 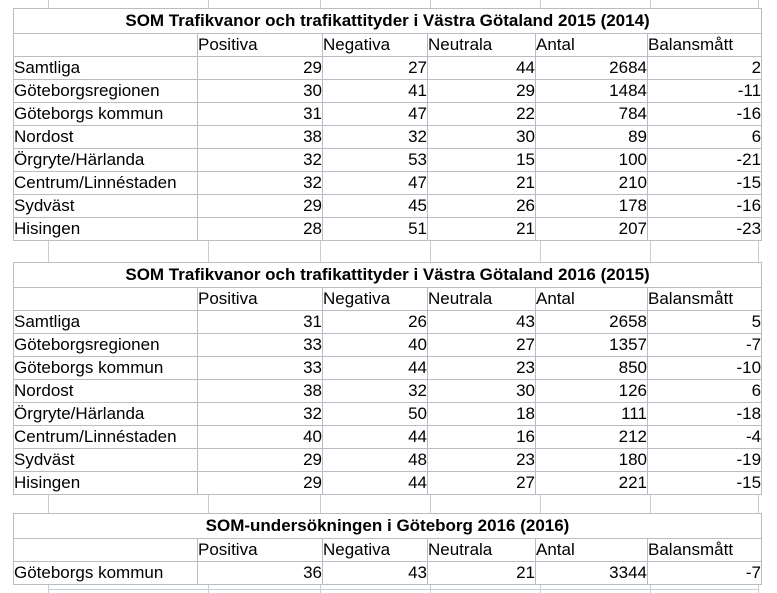 I want to click on value-cell: 1484, so click(x=591, y=91).